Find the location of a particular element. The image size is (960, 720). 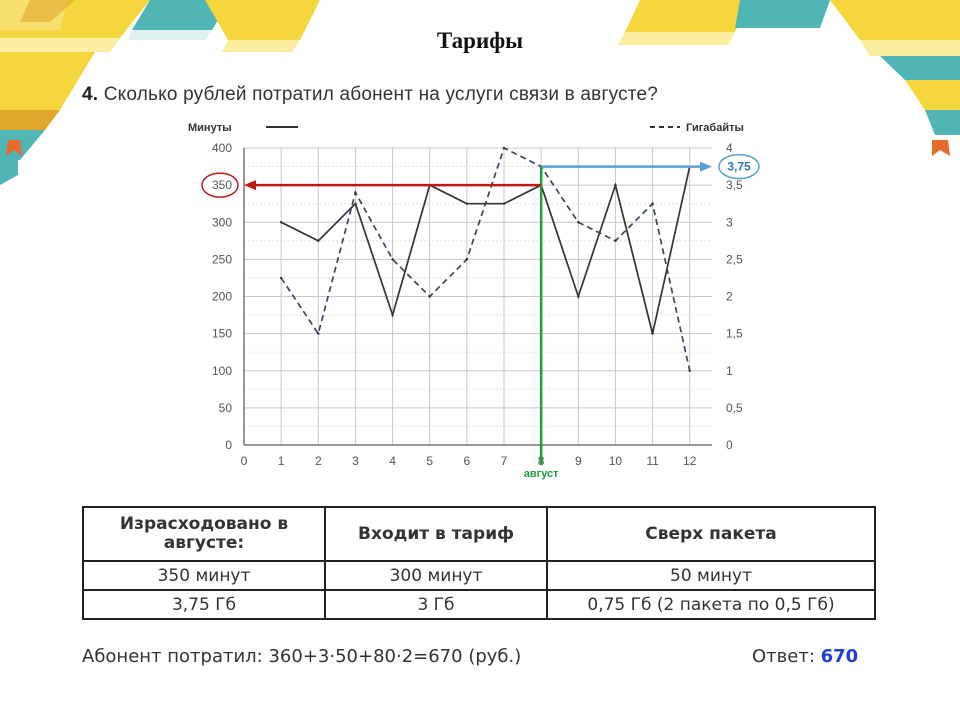

x-tick-label: 1 is located at coordinates (281, 461).